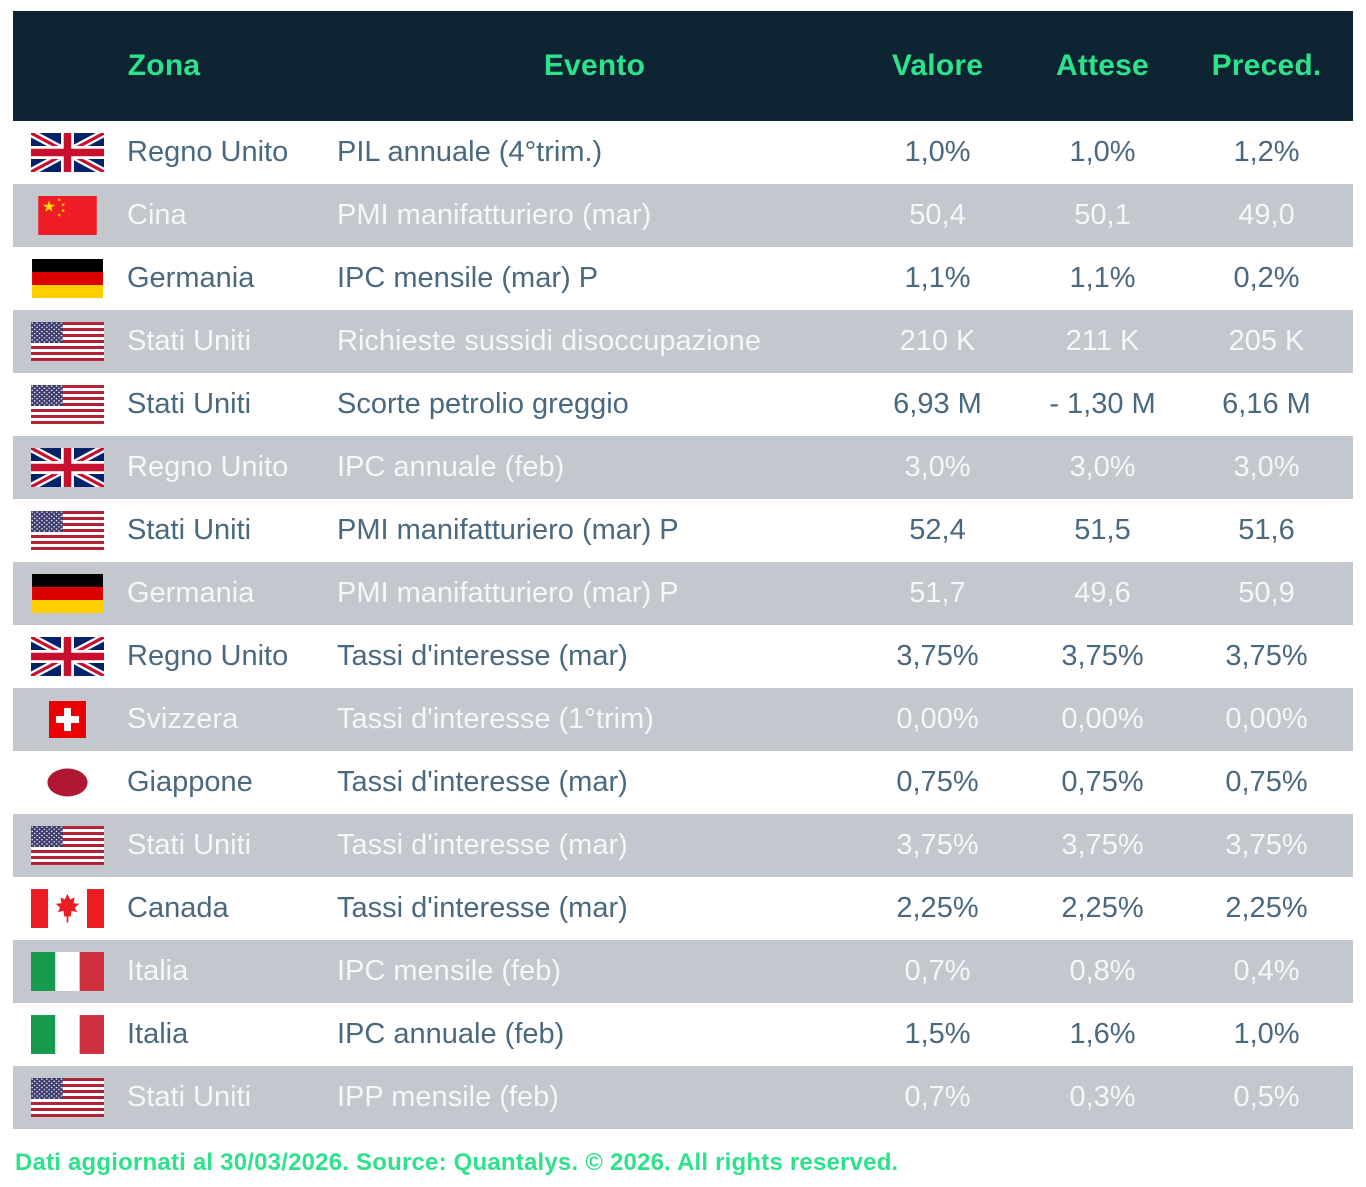  I want to click on previous-cell: 0,2%, so click(1266, 278).